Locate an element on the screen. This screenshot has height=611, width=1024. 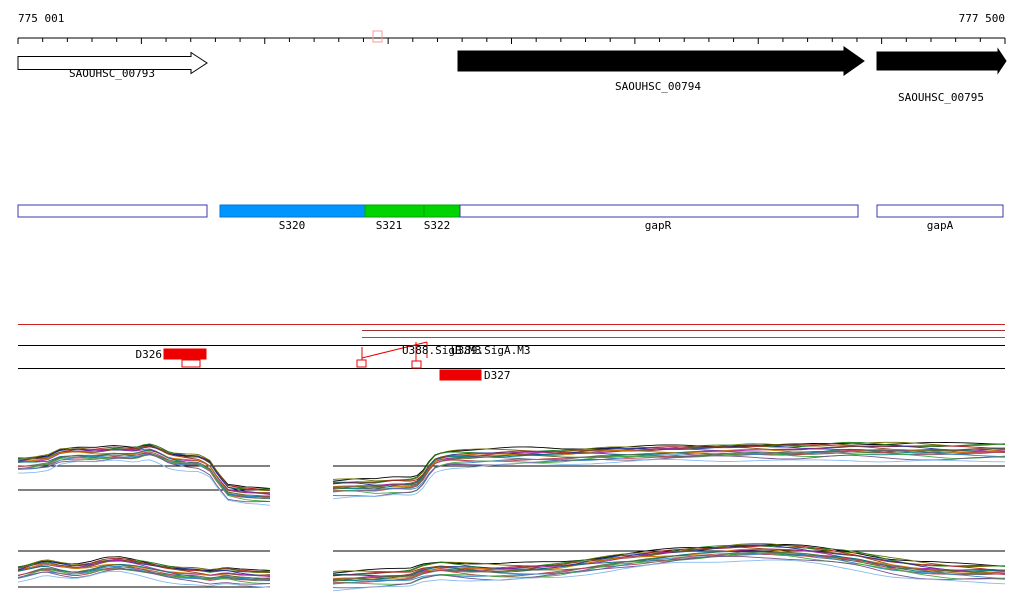
tss-label-U389.SigA.M3: U389.SigA.M3 is located at coordinates (490, 350).